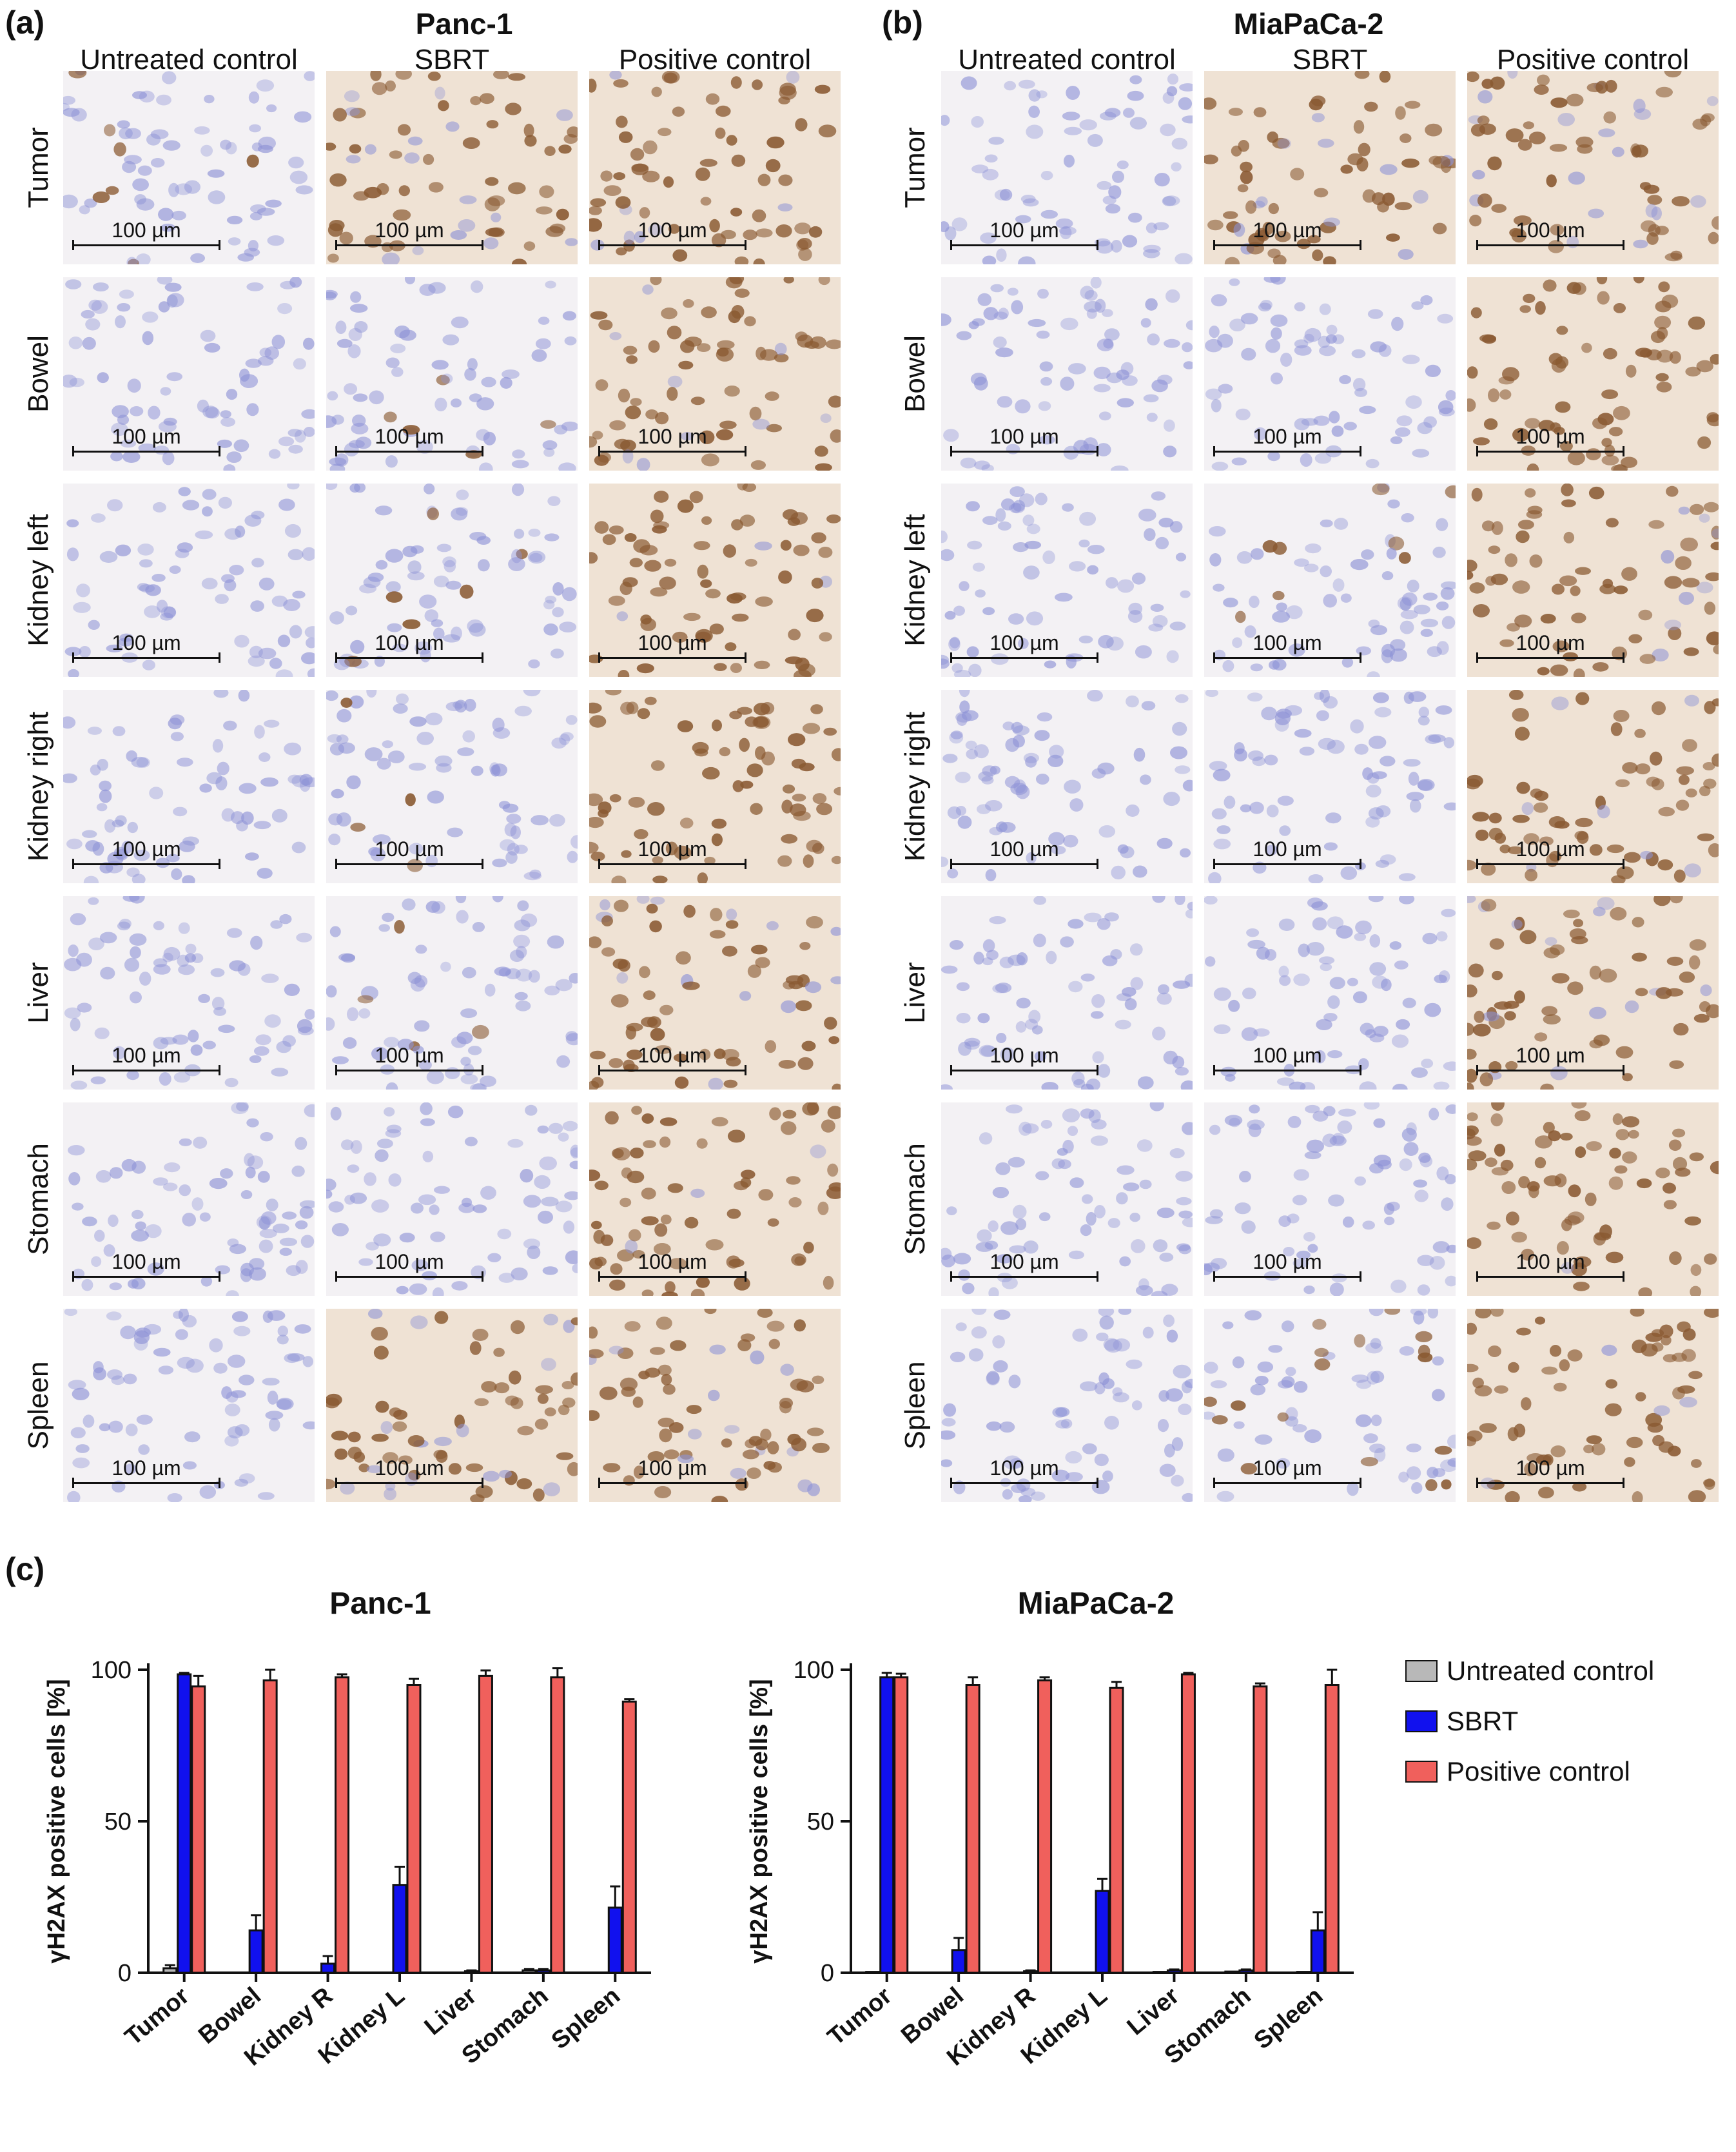 Image resolution: width=1736 pixels, height=2152 pixels. What do you see at coordinates (157, 2016) in the screenshot?
I see `x-tick-label: Tumor` at bounding box center [157, 2016].